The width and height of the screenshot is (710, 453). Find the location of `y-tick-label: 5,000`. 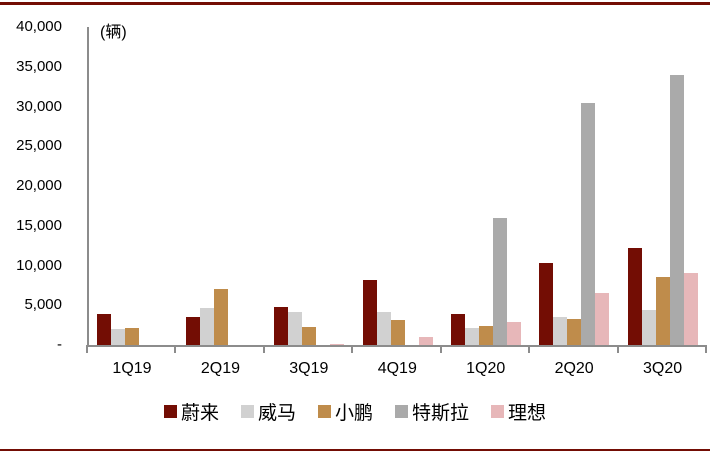

y-tick-label: 5,000 is located at coordinates (43, 305).